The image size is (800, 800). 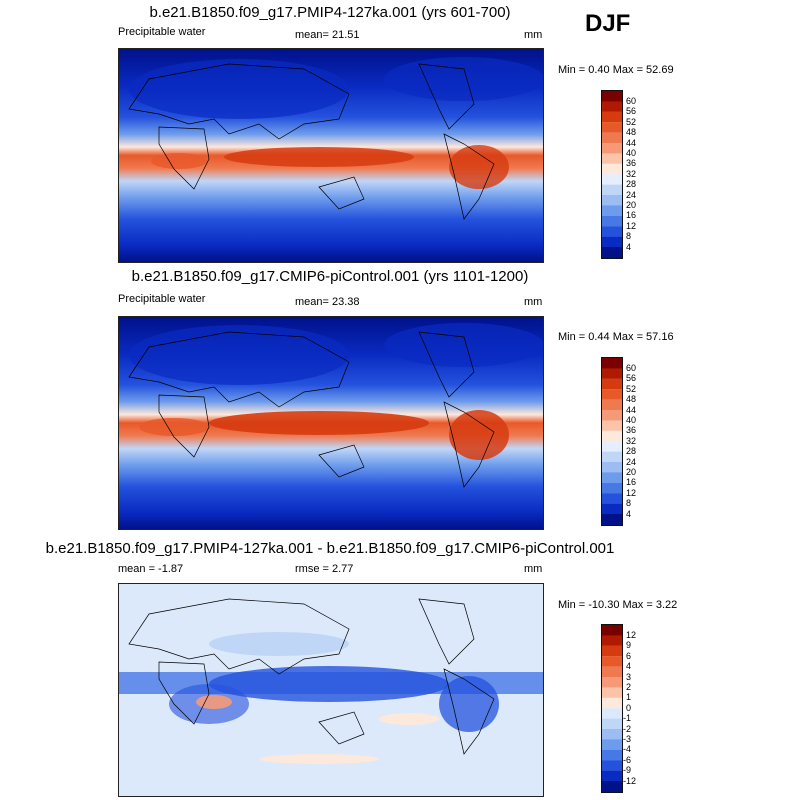 I want to click on panel-2-mean-label: mean= 23.38, so click(x=327, y=302).